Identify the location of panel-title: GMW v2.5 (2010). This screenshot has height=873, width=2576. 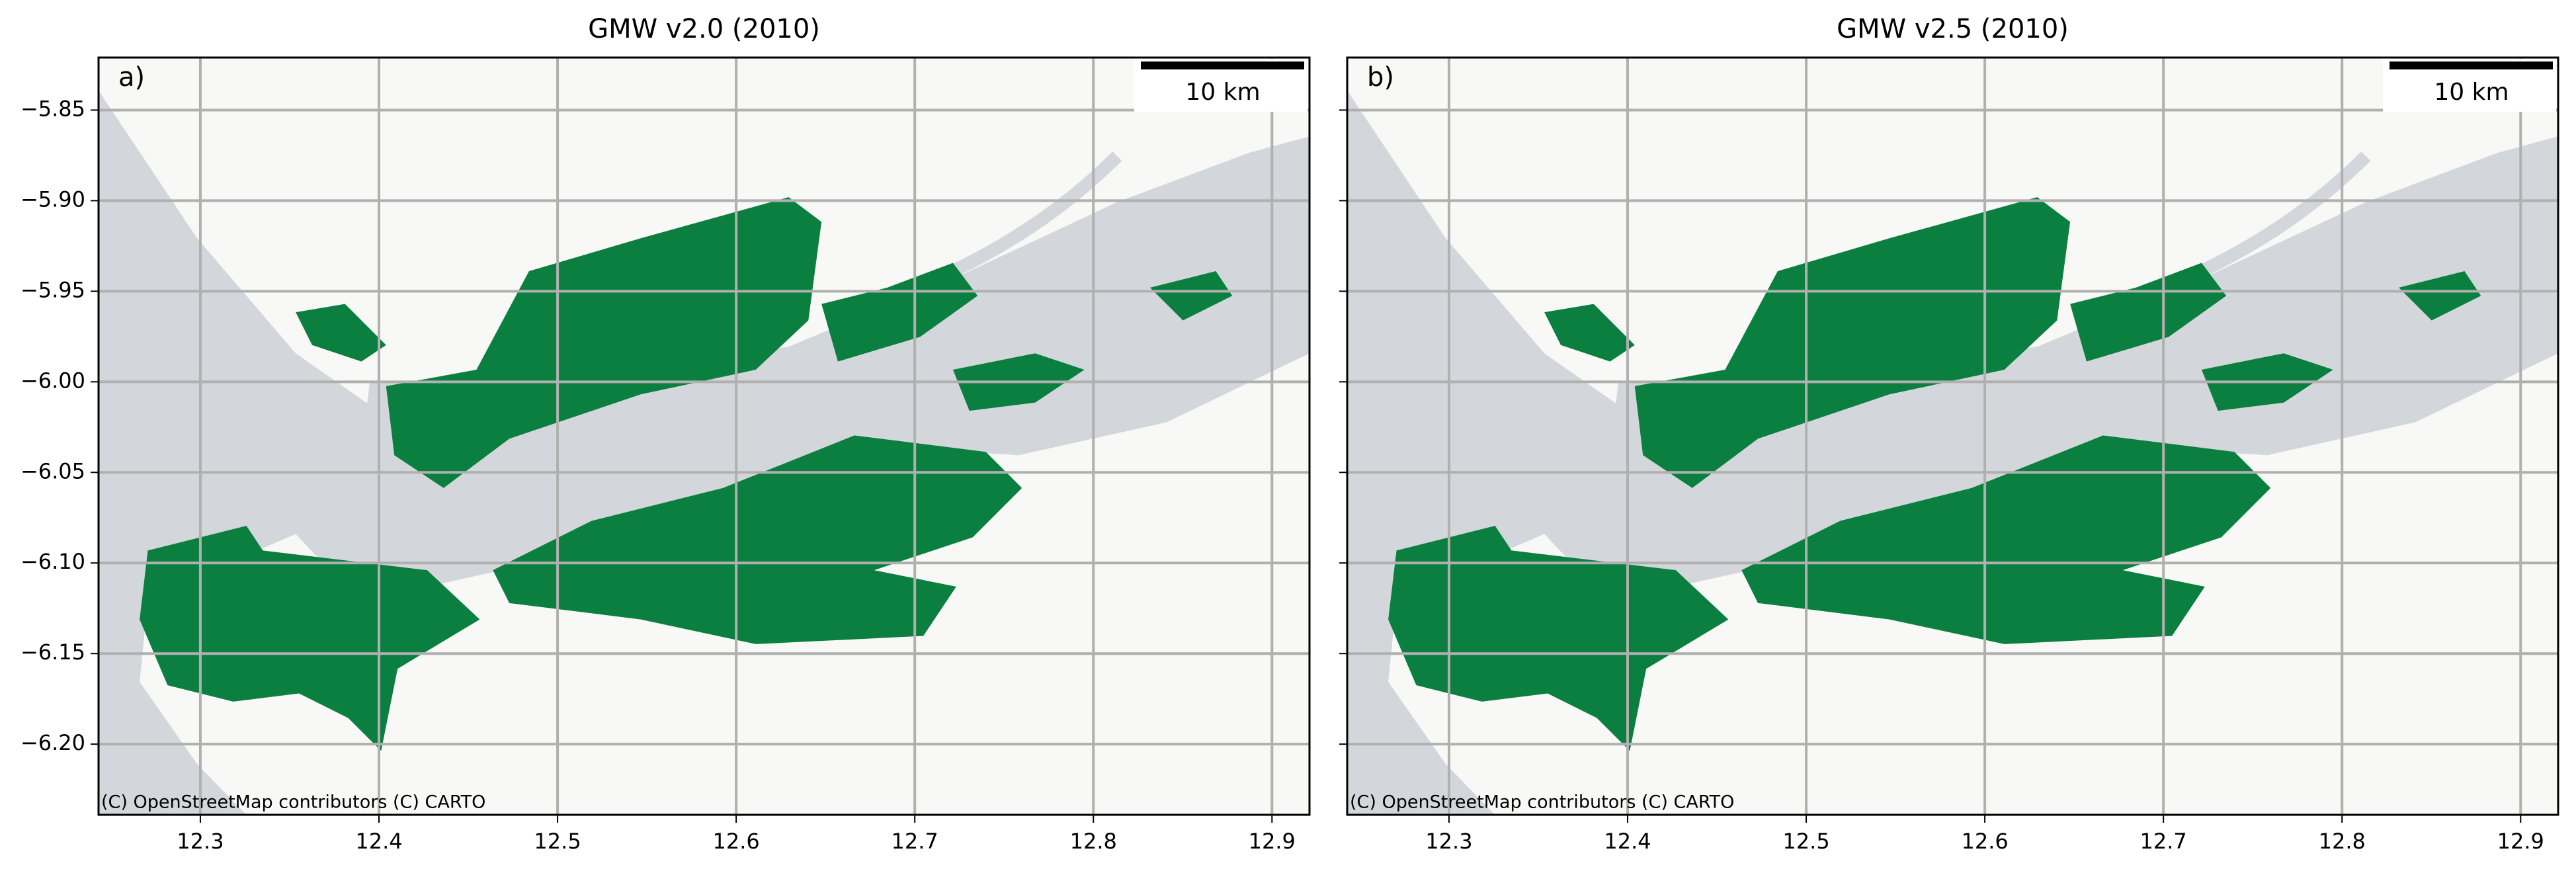
(1953, 29).